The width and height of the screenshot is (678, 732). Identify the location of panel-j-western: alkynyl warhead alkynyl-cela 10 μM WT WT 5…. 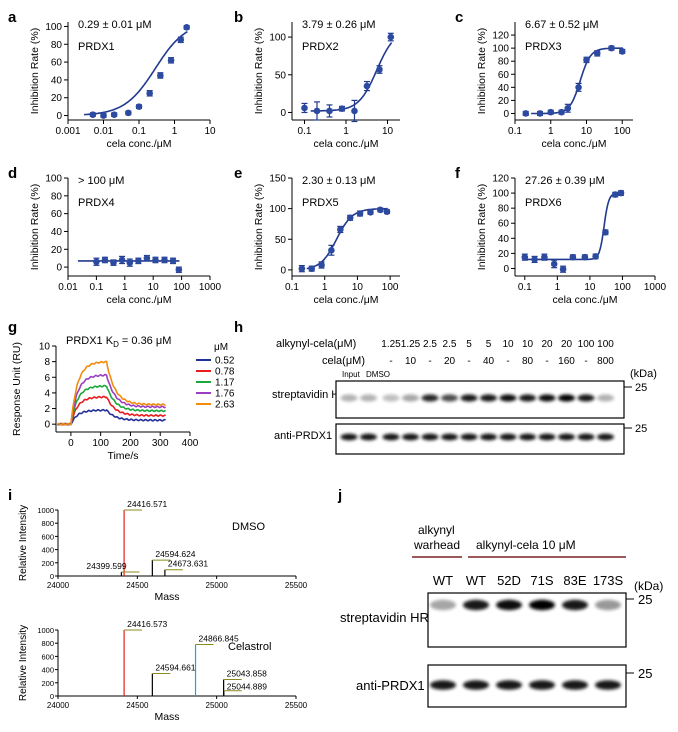
(501, 615).